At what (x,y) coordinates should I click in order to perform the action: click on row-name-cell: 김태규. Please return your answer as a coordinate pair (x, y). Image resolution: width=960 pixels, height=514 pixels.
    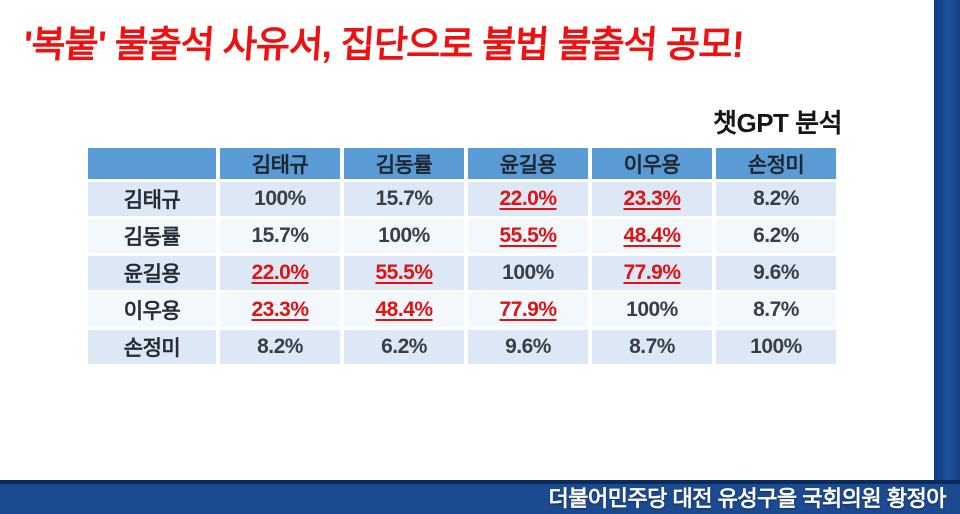
    Looking at the image, I should click on (152, 199).